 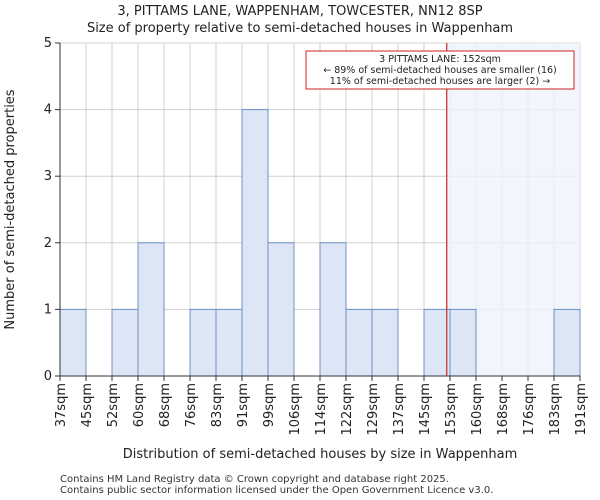 I want to click on y-tick-label: 4, so click(x=48, y=110).